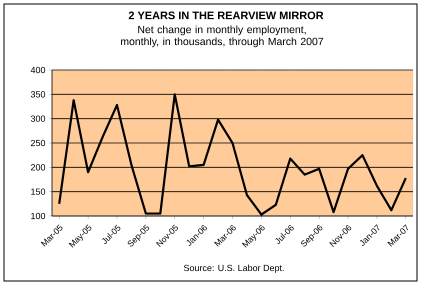 This screenshot has height=285, width=421. What do you see at coordinates (38, 118) in the screenshot?
I see `y-tick-label: 300` at bounding box center [38, 118].